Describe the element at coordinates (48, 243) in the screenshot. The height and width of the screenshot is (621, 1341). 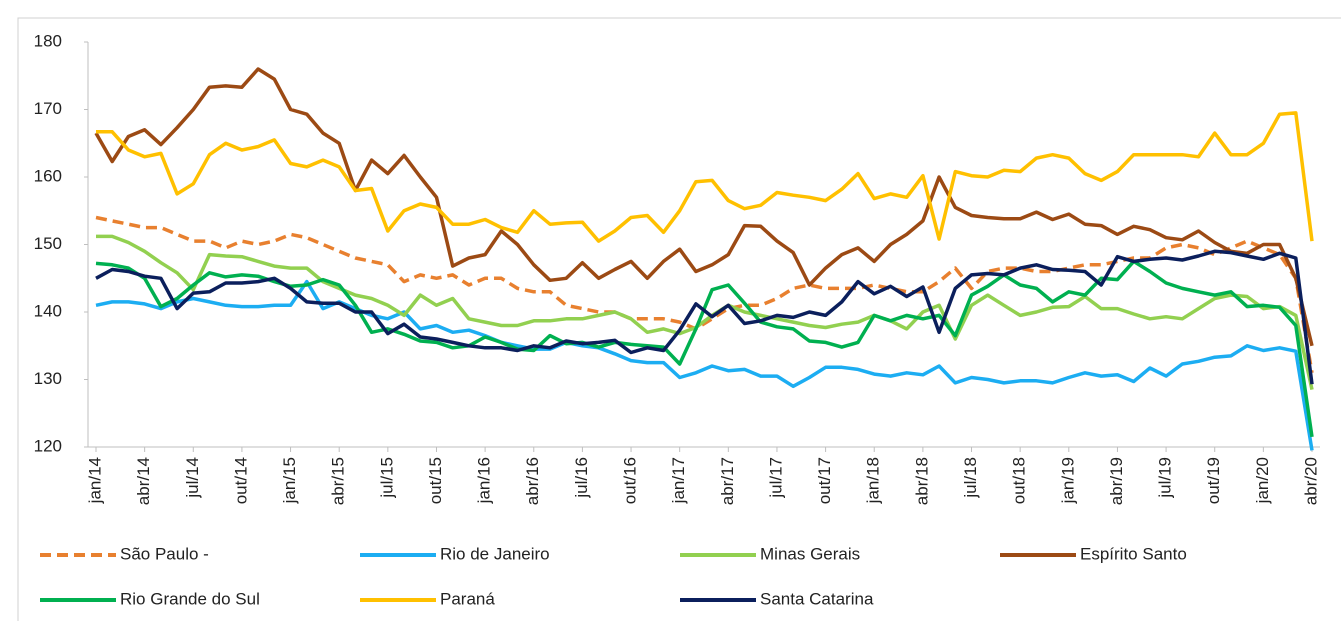
I see `y-tick-label: 150` at that location.